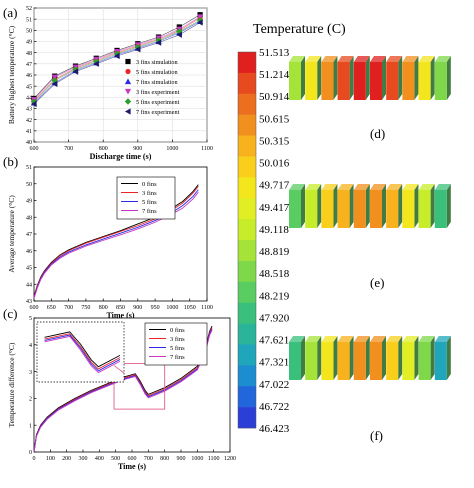 The height and width of the screenshot is (488, 474). What do you see at coordinates (83, 459) in the screenshot?
I see `x-tick-label: 300` at bounding box center [83, 459].